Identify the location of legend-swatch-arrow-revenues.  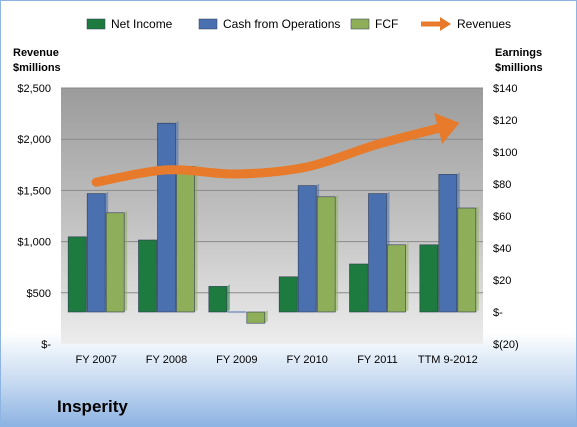
(445, 24).